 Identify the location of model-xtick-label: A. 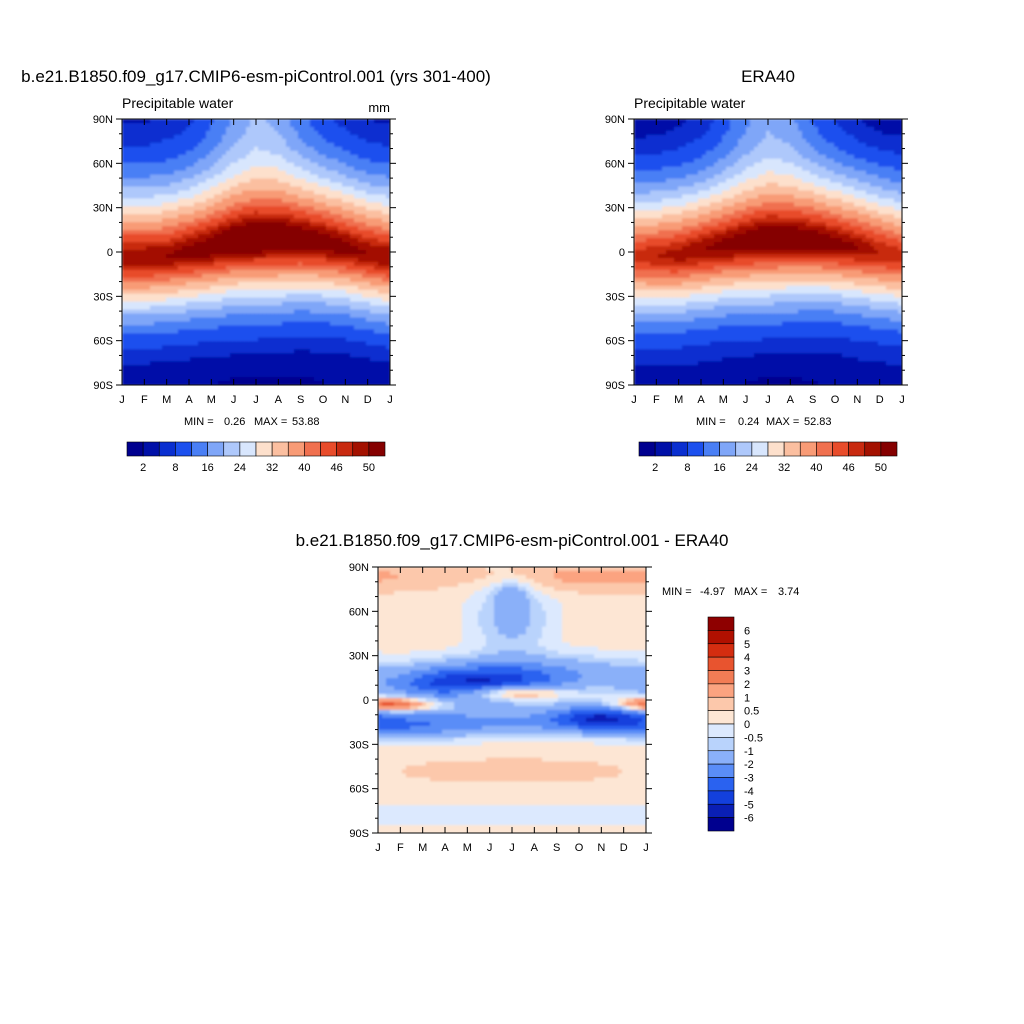
(279, 400).